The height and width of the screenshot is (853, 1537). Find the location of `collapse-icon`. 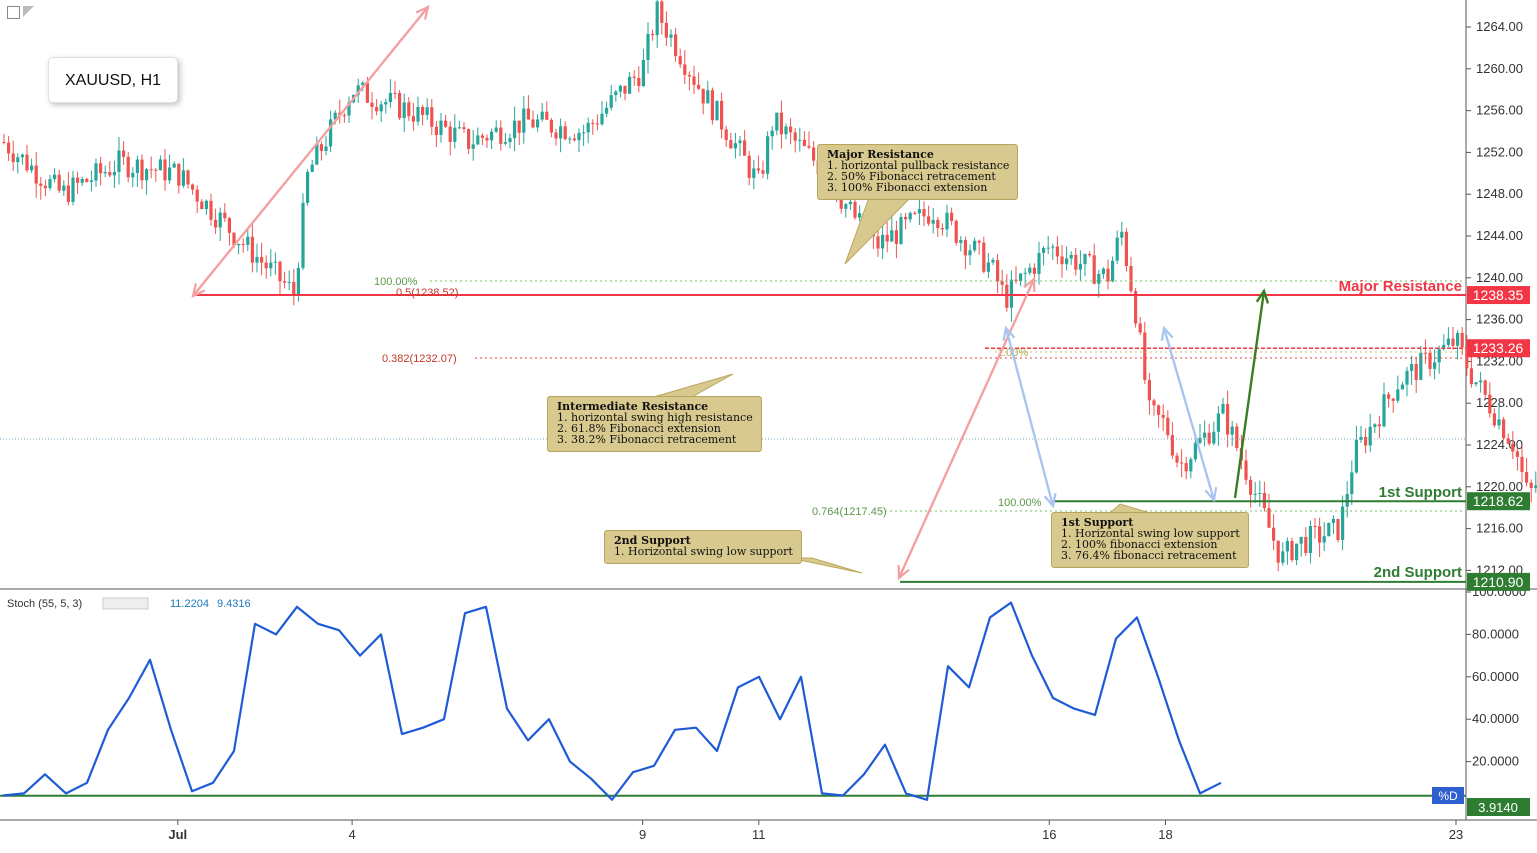

collapse-icon is located at coordinates (13, 12).